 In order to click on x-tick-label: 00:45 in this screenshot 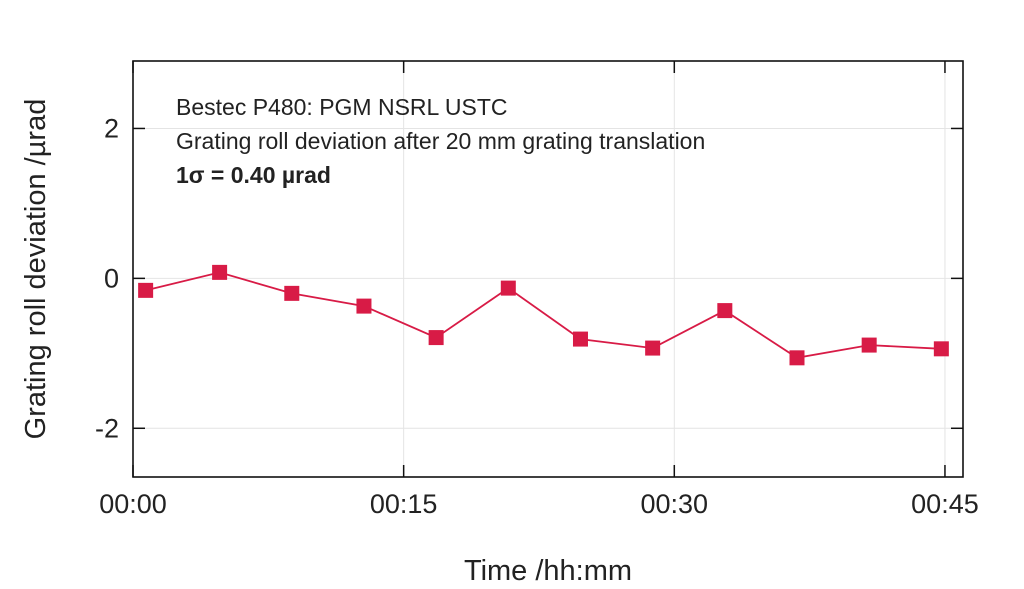, I will do `click(945, 504)`.